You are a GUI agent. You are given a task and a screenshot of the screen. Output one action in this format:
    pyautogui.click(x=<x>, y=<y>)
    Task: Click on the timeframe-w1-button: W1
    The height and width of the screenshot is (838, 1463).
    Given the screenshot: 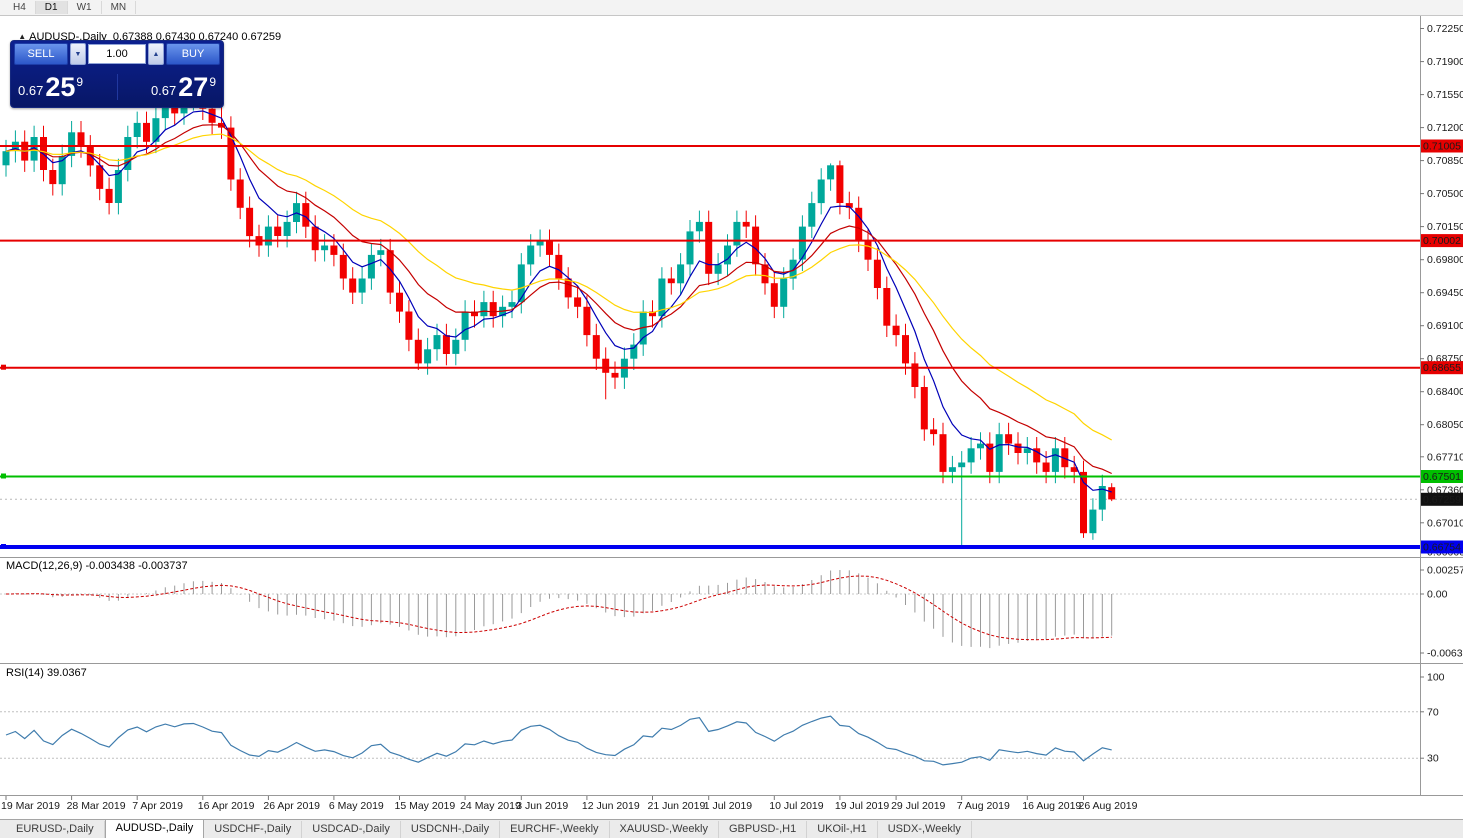 What is the action you would take?
    pyautogui.click(x=85, y=7)
    